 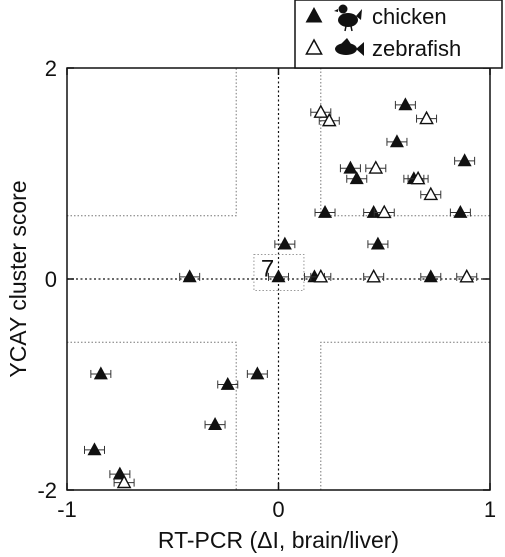 What do you see at coordinates (346, 49) in the screenshot?
I see `fish-body` at bounding box center [346, 49].